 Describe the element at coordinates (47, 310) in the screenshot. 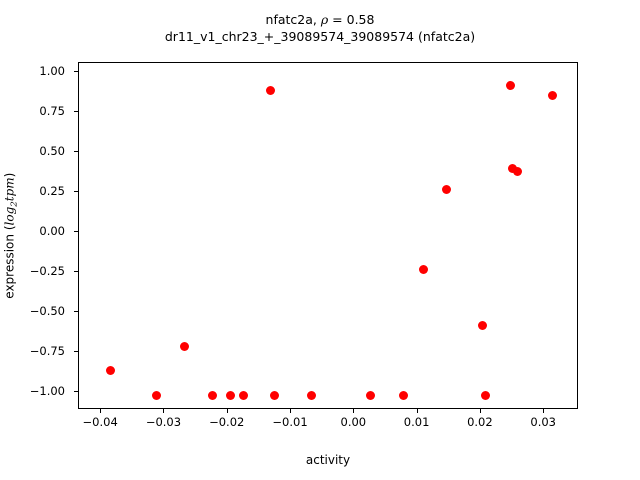

I see `y-axis-tick-label: −0.50` at that location.